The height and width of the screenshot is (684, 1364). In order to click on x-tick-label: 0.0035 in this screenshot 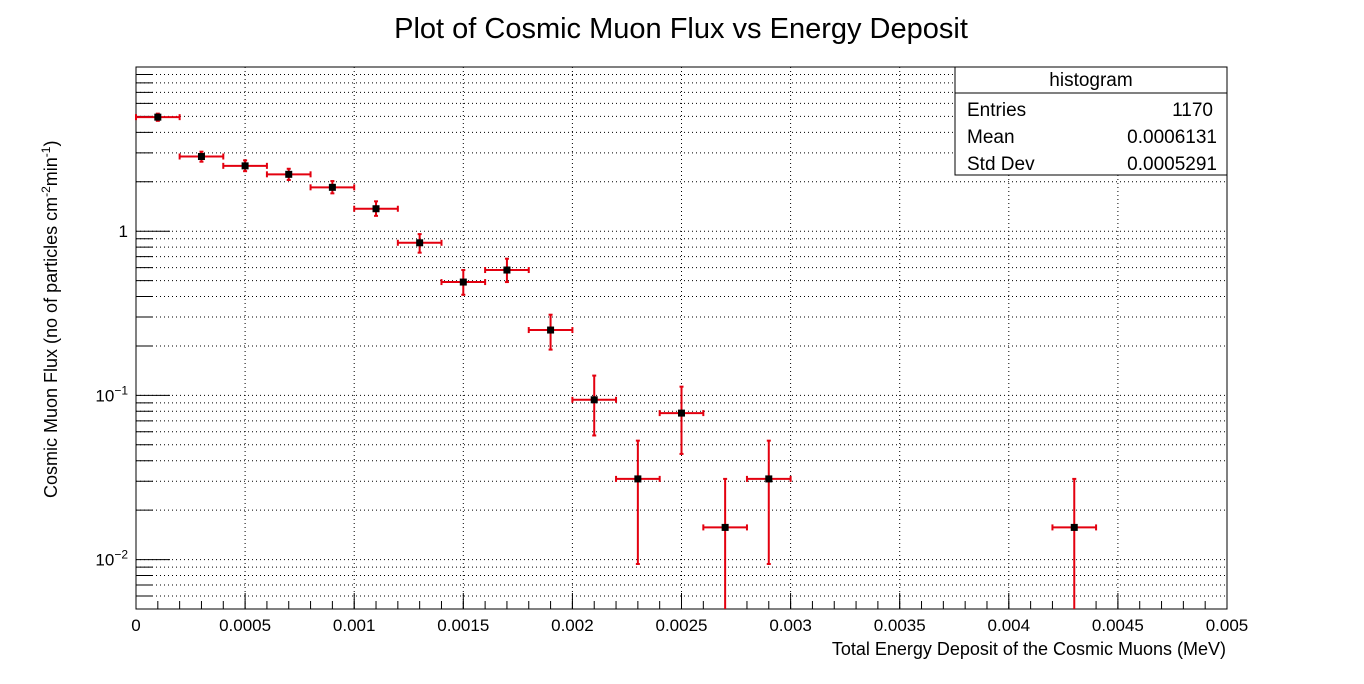, I will do `click(900, 625)`.